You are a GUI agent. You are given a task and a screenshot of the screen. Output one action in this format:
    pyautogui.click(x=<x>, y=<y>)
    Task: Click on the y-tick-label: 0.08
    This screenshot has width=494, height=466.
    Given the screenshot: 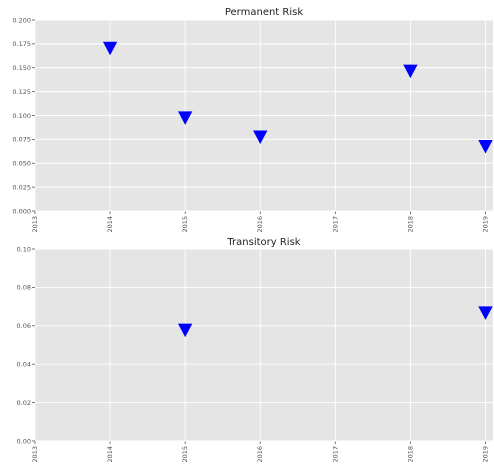 What is the action you would take?
    pyautogui.click(x=24, y=288)
    